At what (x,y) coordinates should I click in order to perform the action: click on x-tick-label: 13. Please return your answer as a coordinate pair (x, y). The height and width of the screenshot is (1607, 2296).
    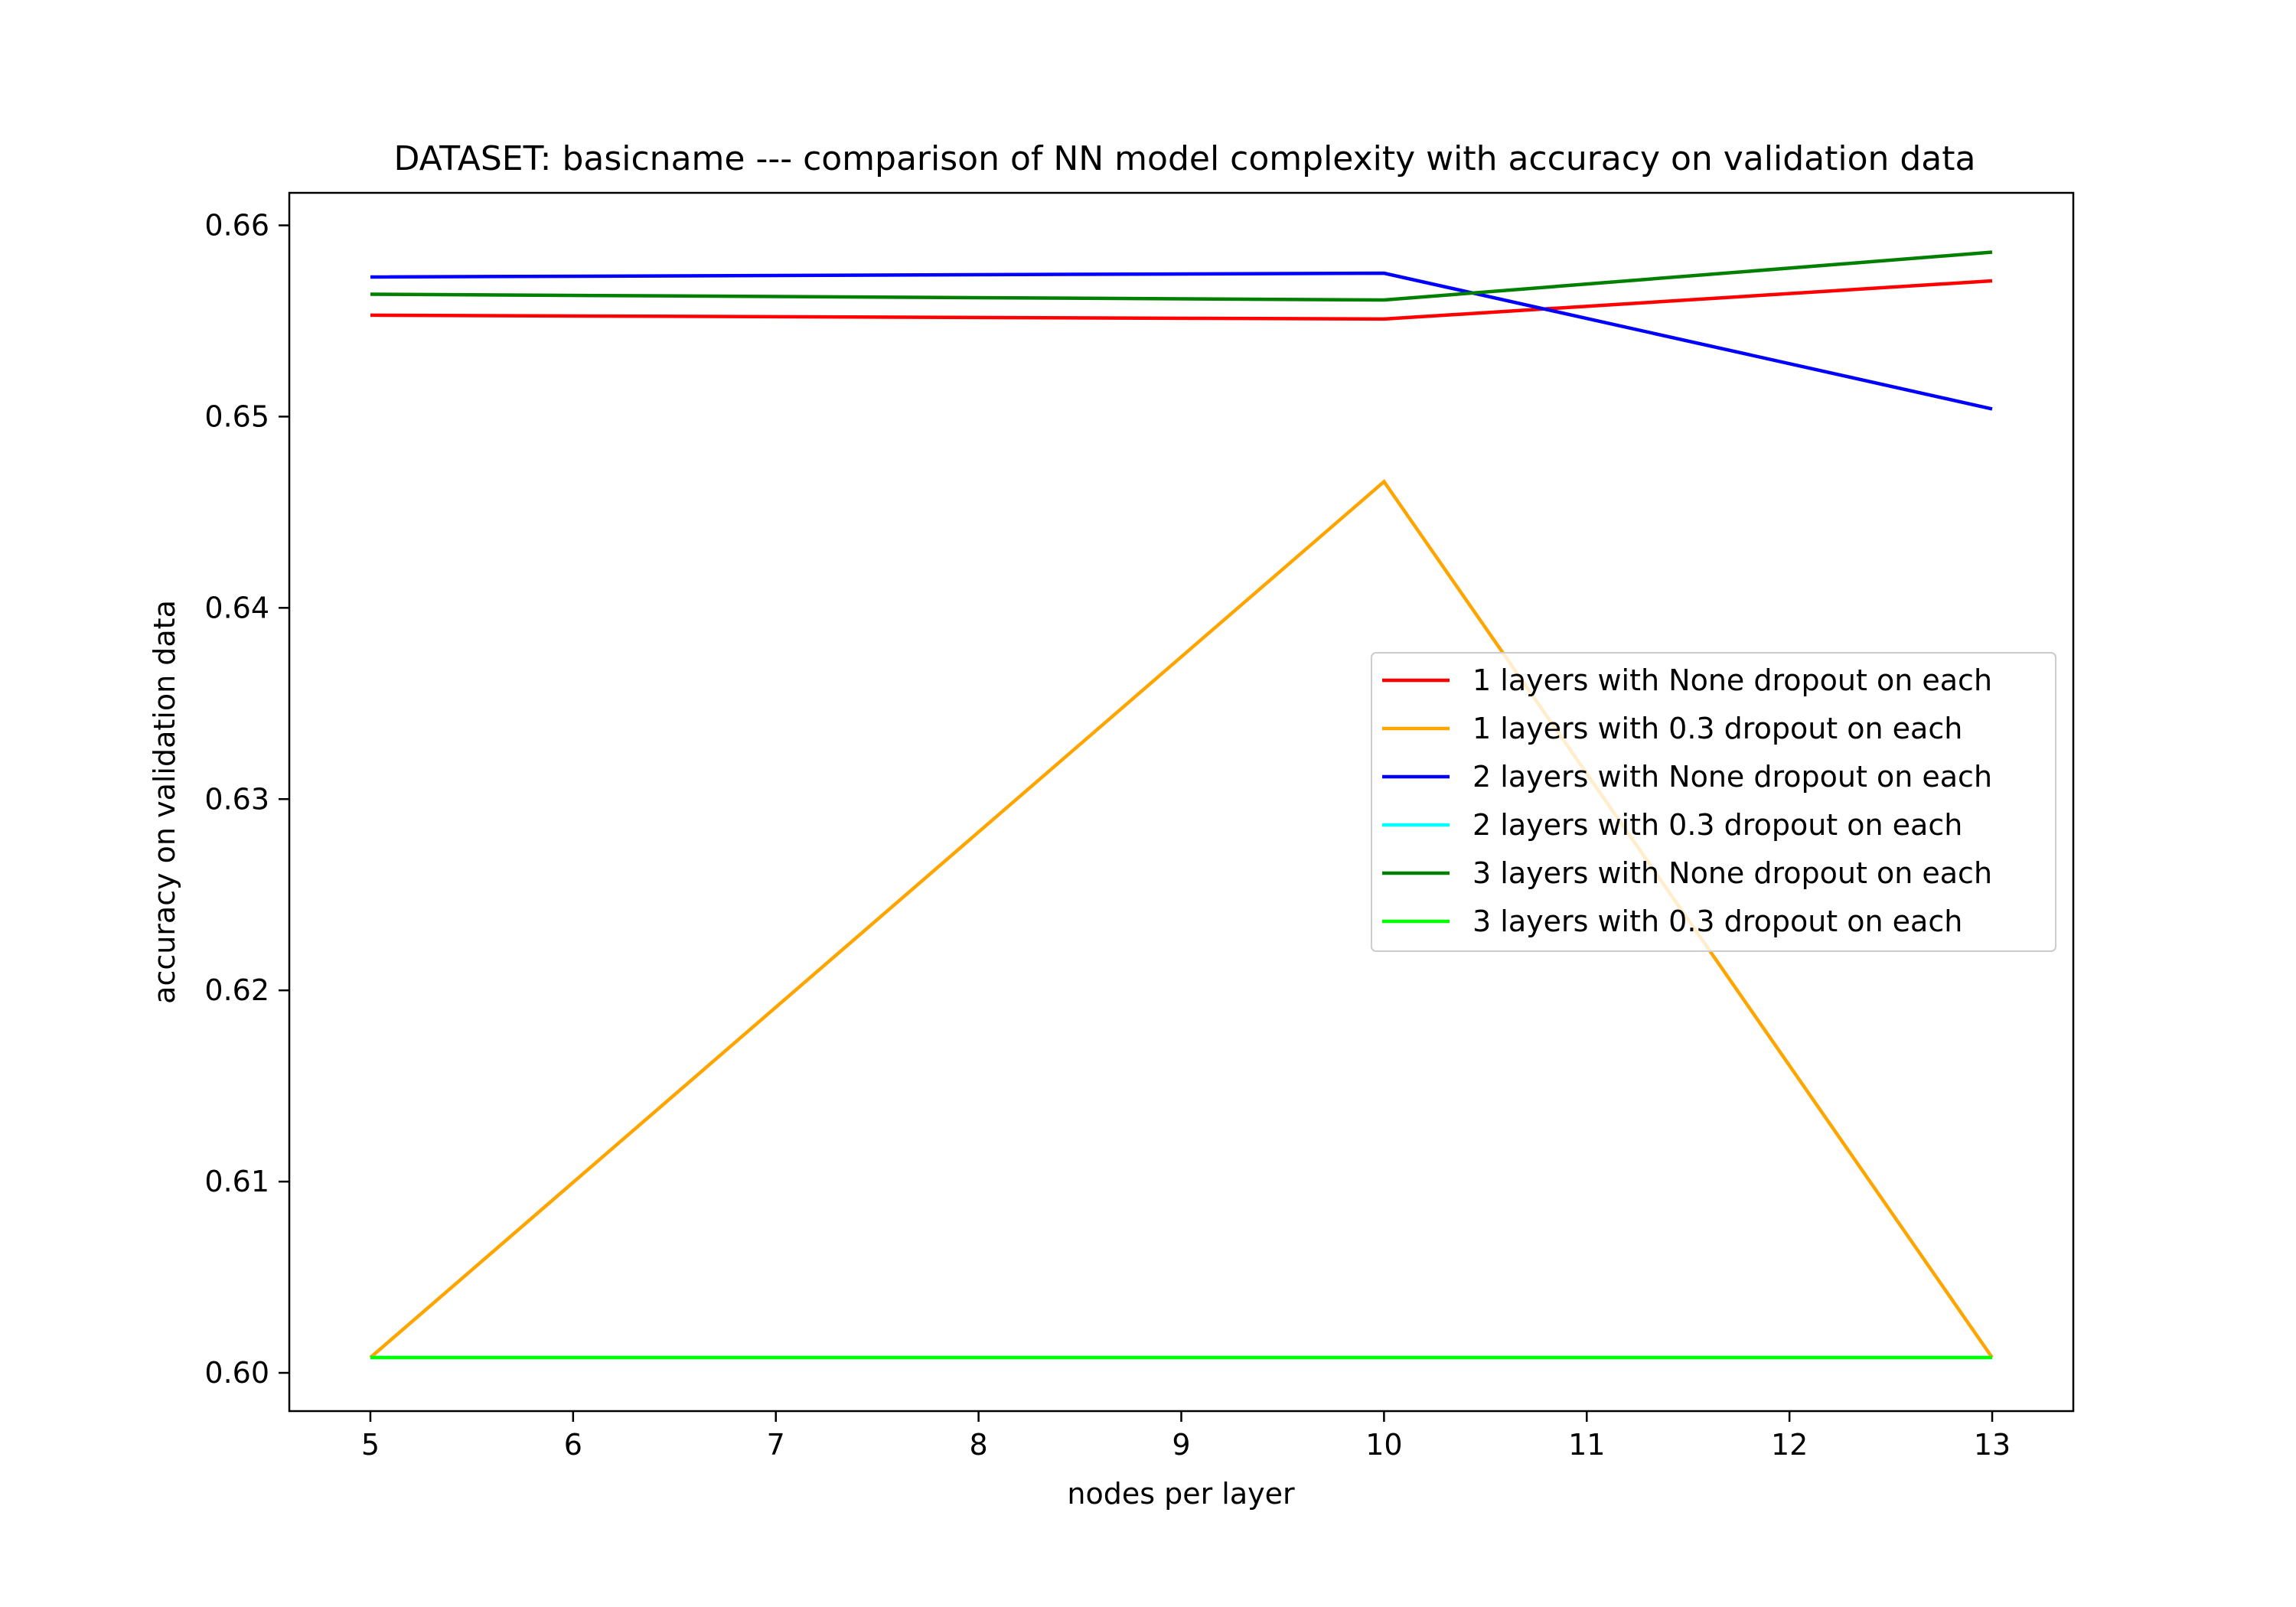
    Looking at the image, I should click on (1992, 1445).